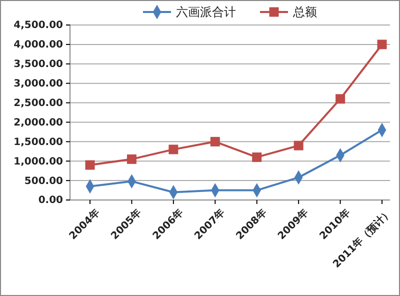  Describe the element at coordinates (304, 12) in the screenshot. I see `legend-label: 总额` at that location.